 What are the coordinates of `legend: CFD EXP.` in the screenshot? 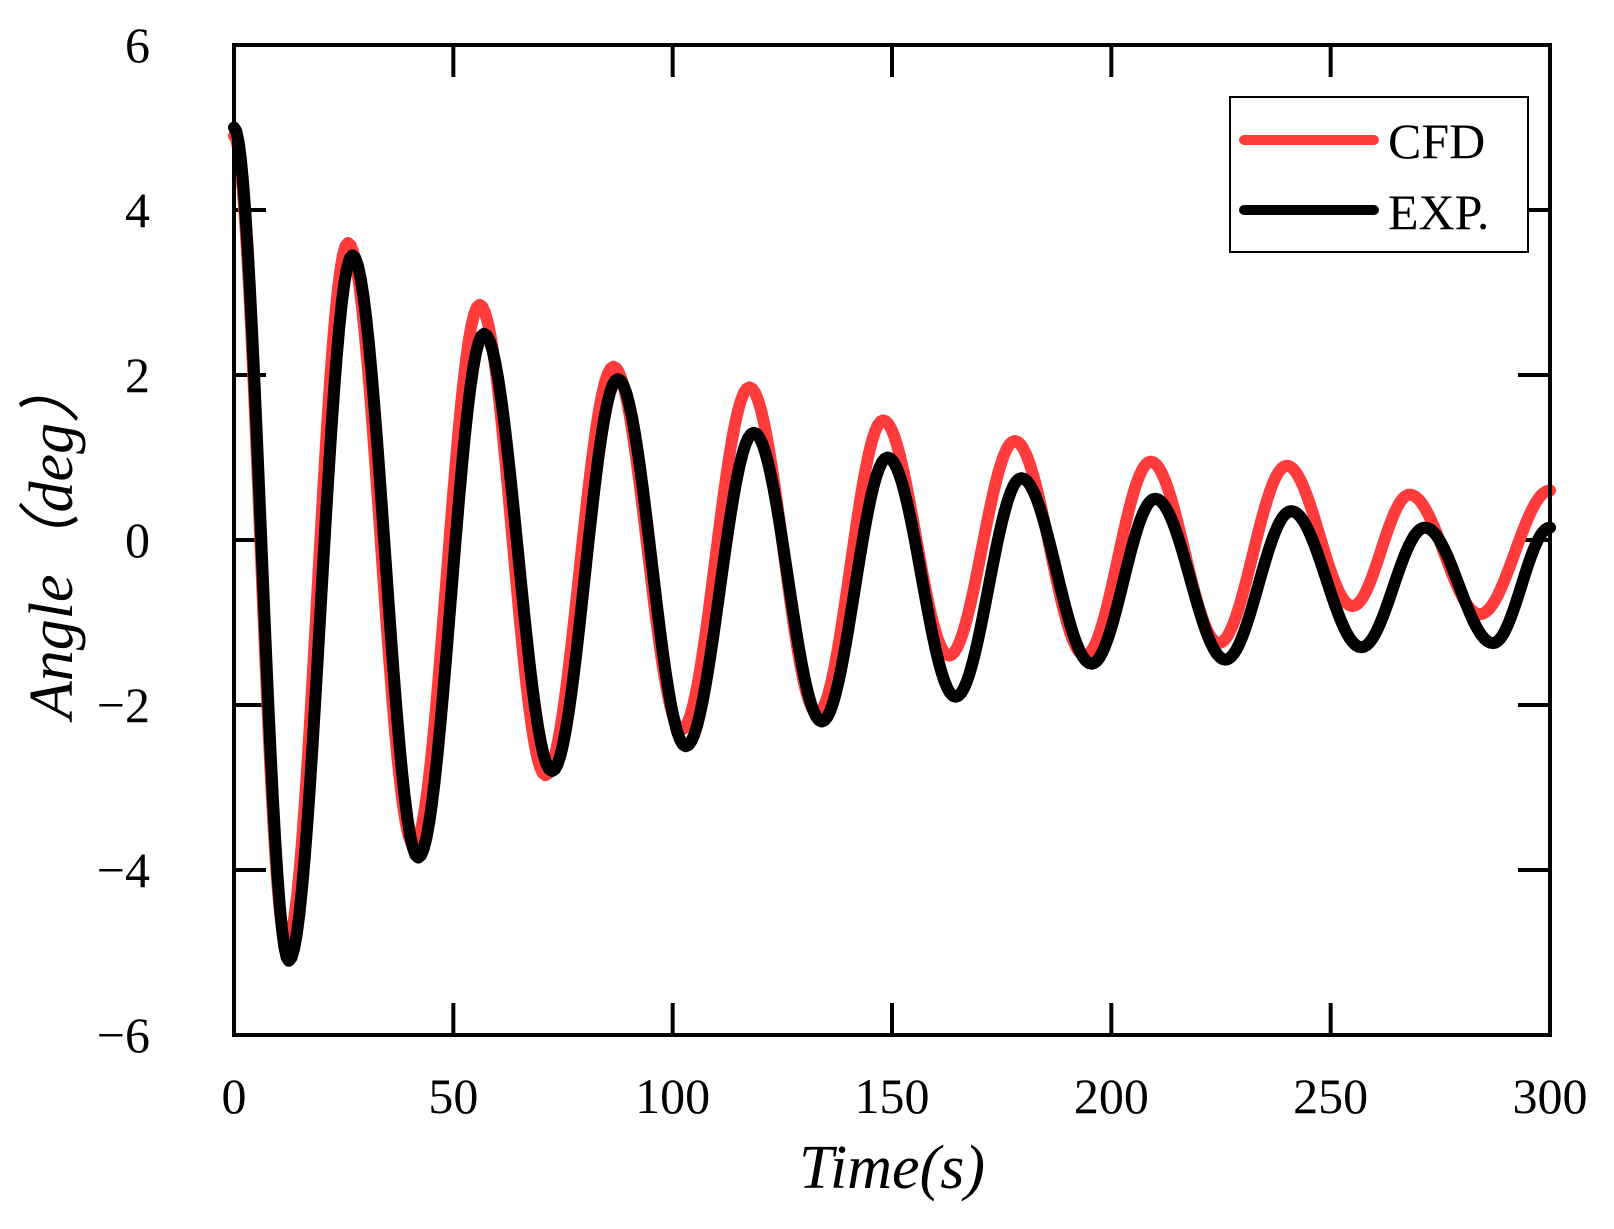 It's located at (1379, 174).